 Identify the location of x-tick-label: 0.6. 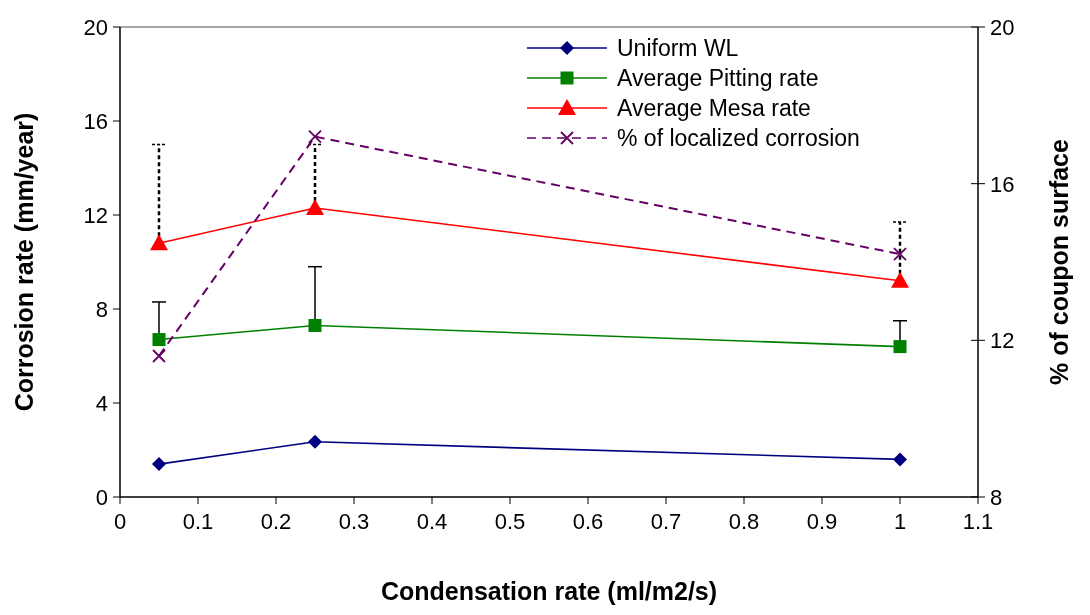
(588, 521).